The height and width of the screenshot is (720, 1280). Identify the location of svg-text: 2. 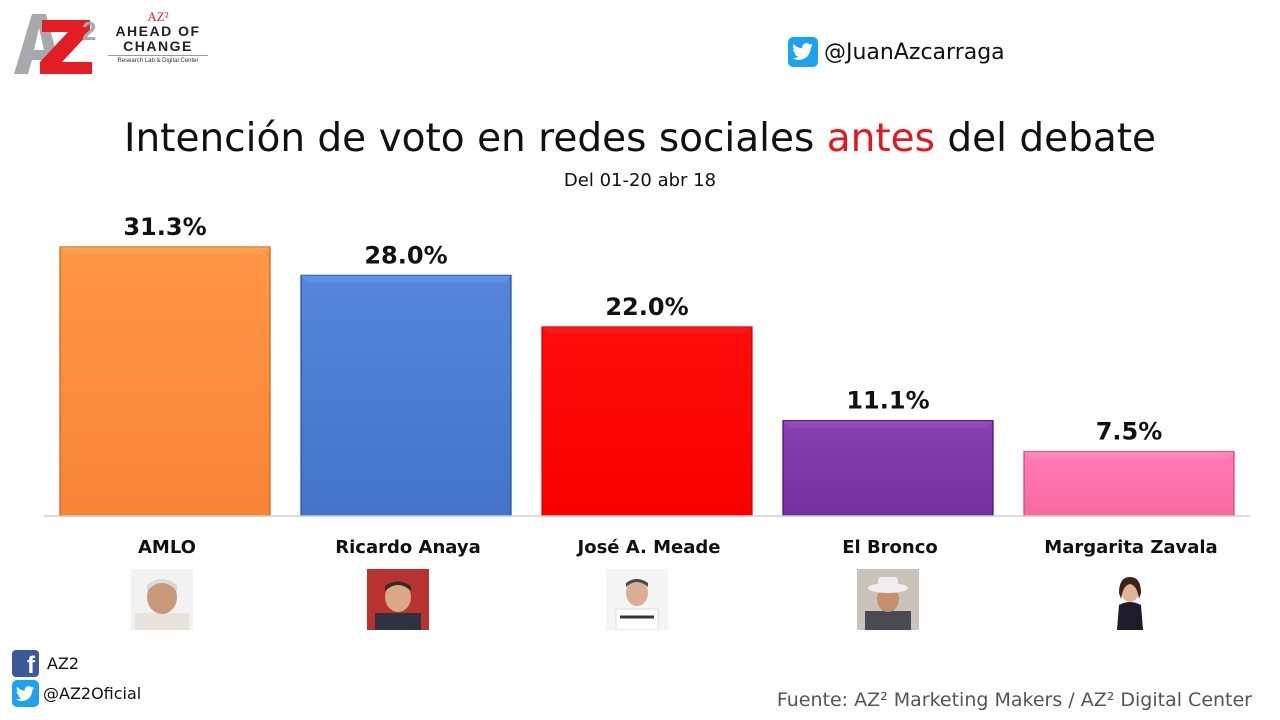
(89, 31).